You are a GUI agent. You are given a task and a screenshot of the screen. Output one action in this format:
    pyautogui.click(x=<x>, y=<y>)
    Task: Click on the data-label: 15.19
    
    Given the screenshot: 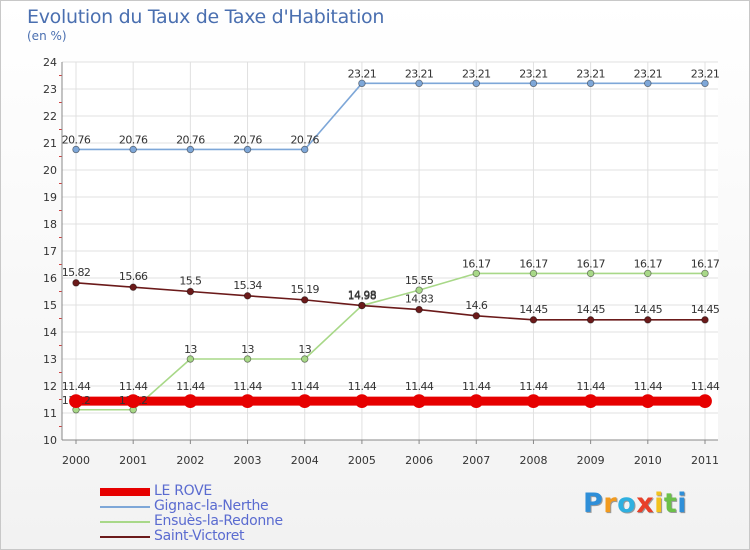 What is the action you would take?
    pyautogui.click(x=304, y=289)
    